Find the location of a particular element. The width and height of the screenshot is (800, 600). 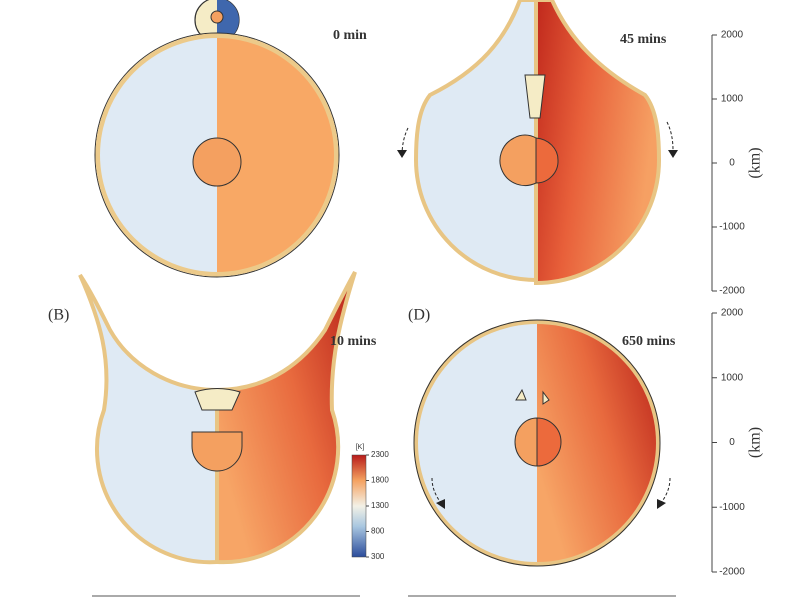

colorbar-label: [K] is located at coordinates (360, 447).